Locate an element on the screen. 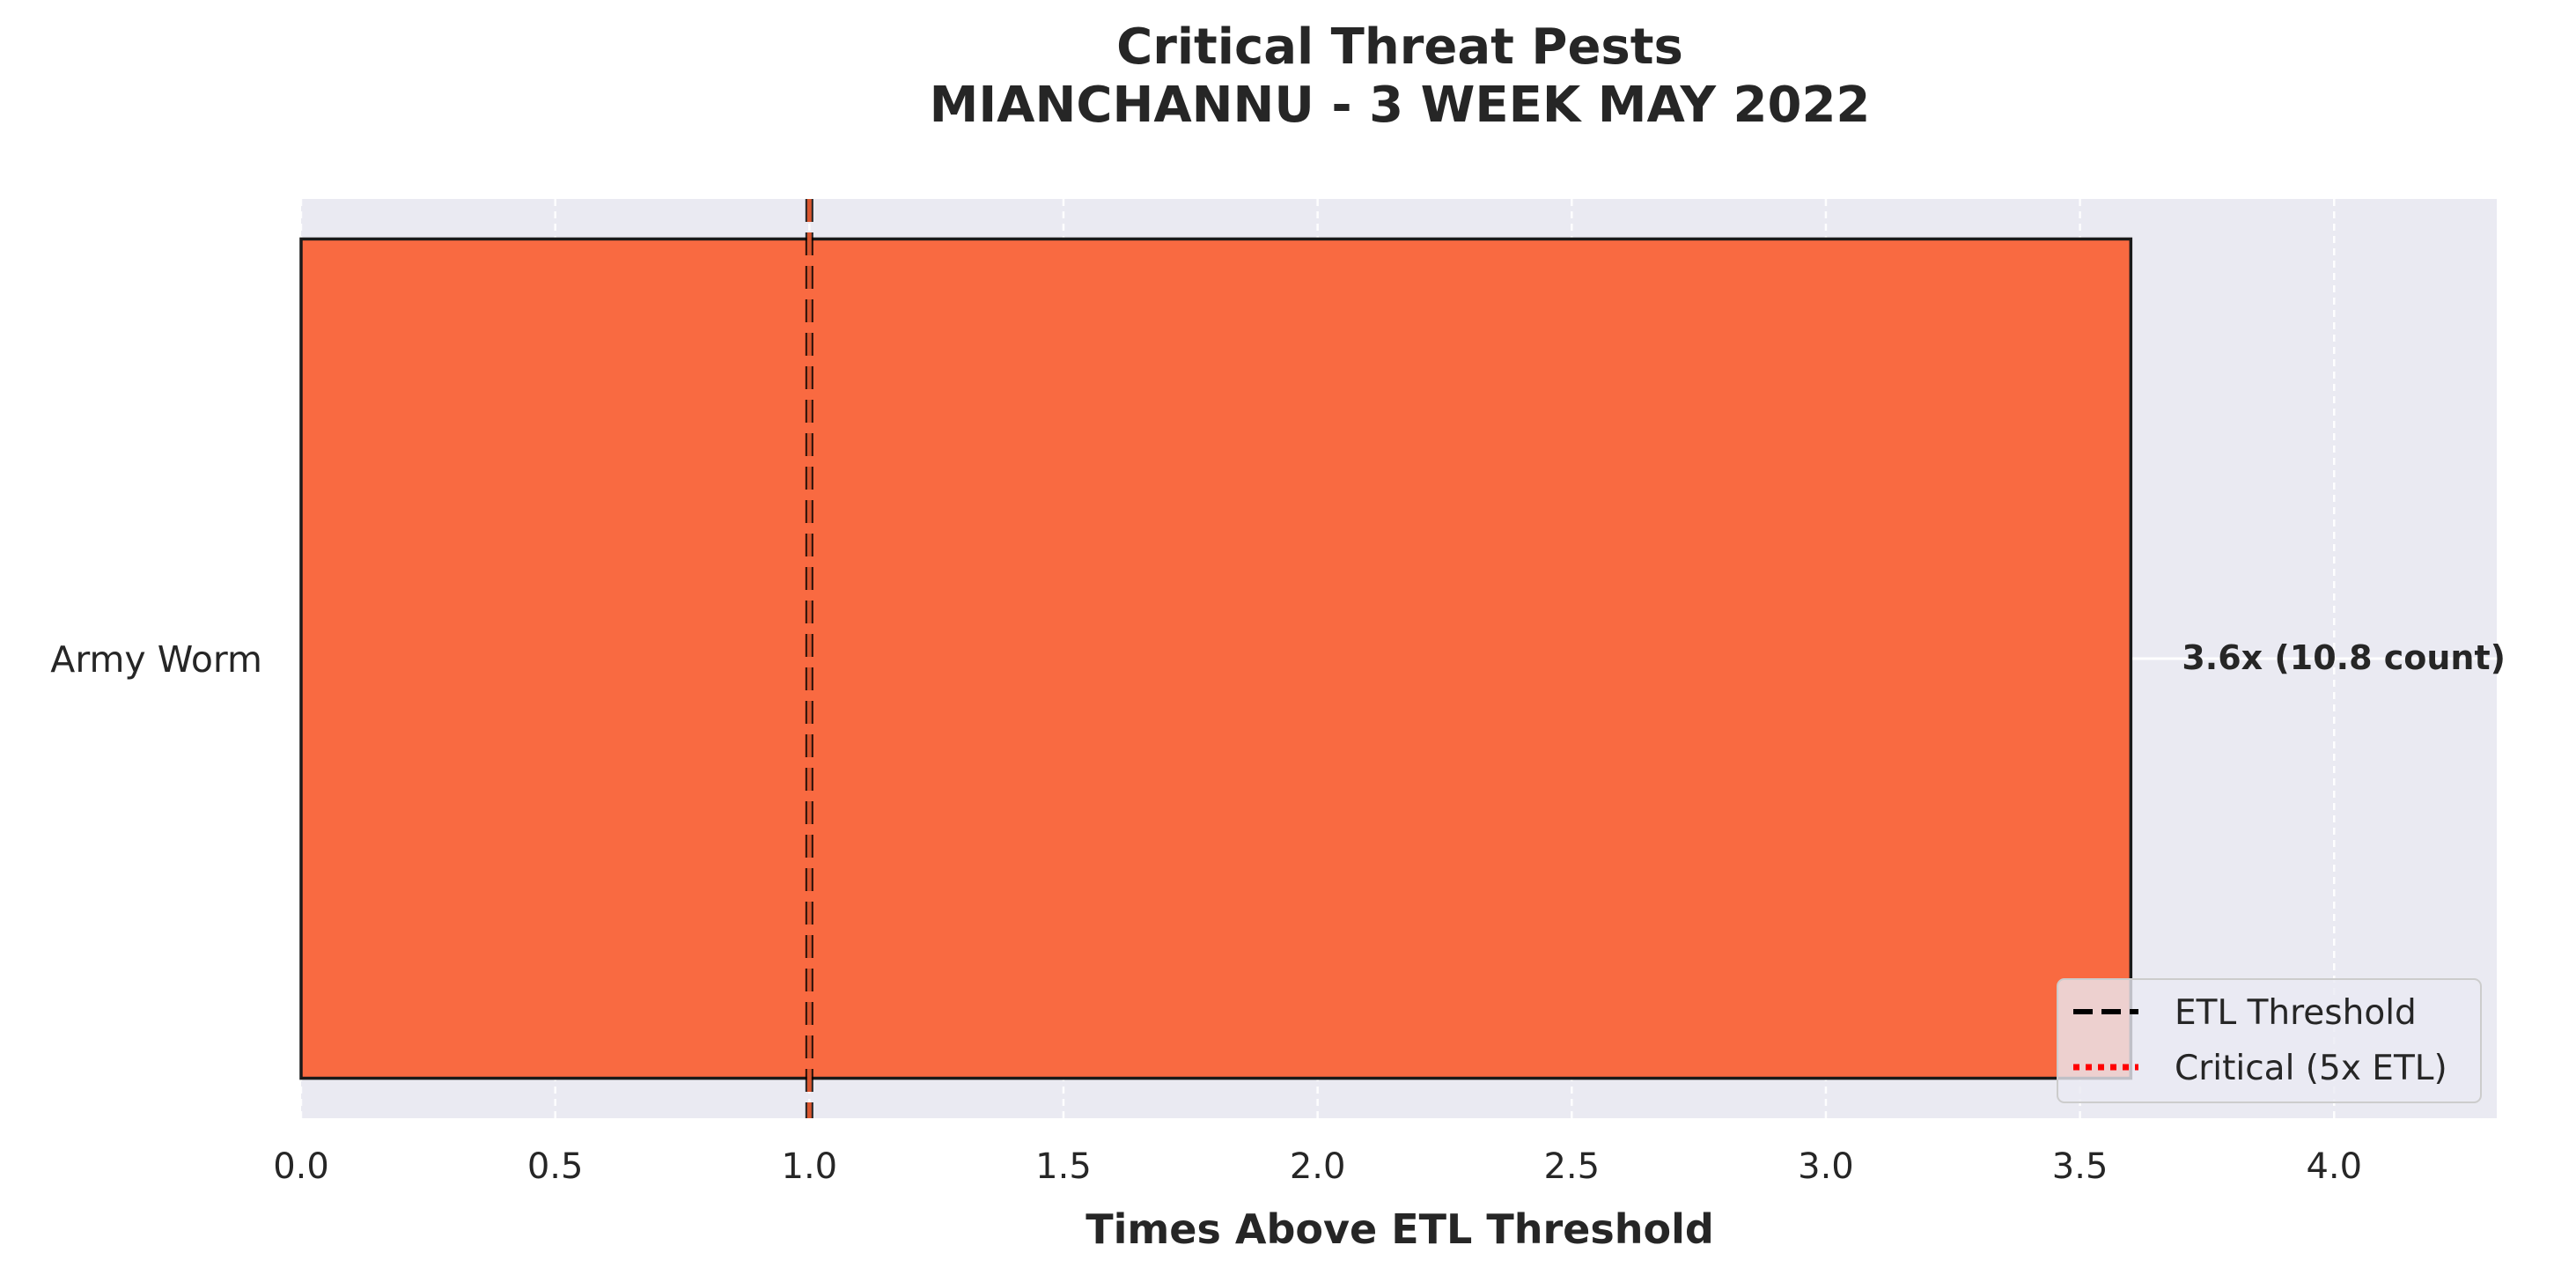 Image resolution: width=2576 pixels, height=1282 pixels. y-category-label: Army Worm is located at coordinates (156, 659).